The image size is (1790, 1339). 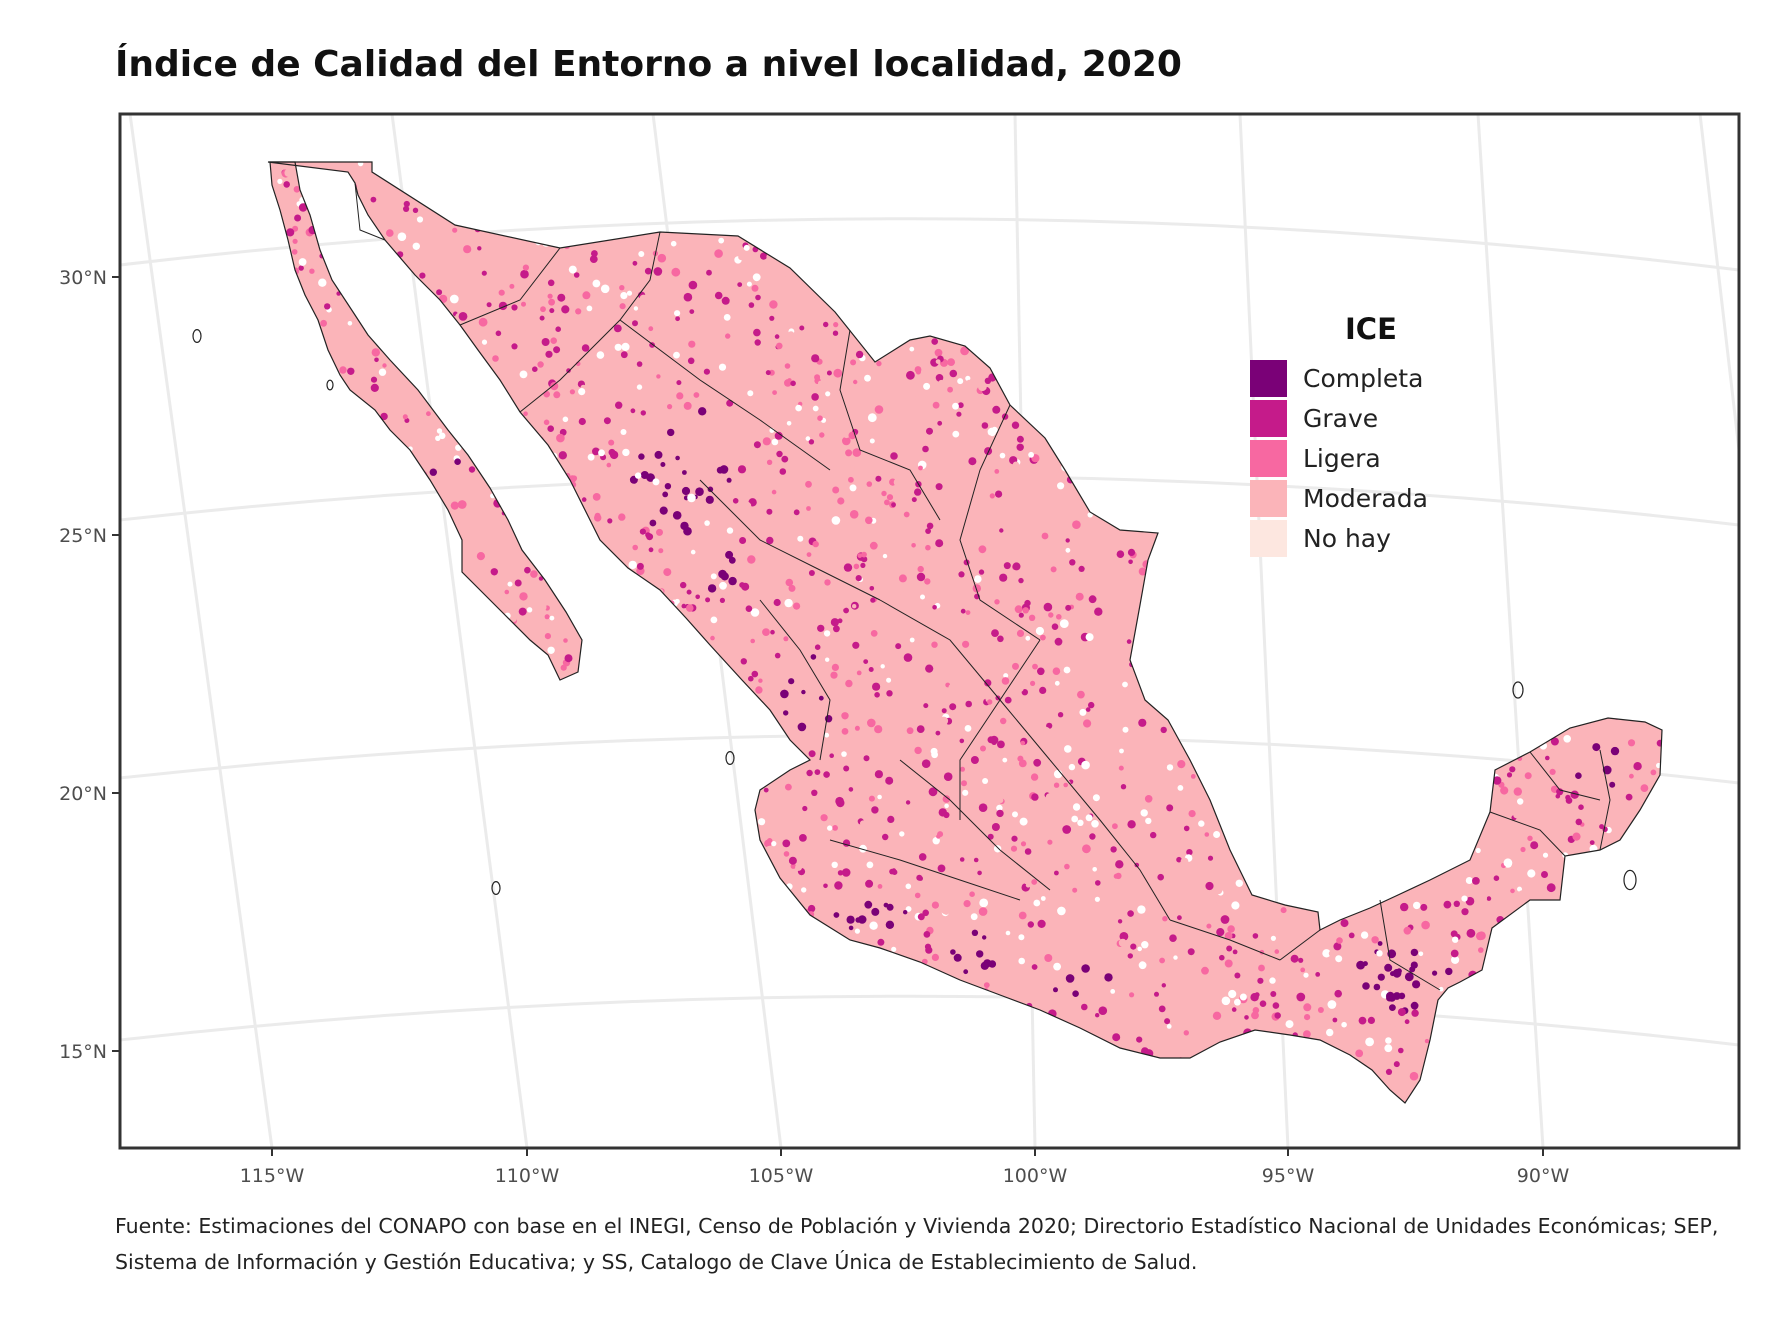 I want to click on state-border, so click(x=725, y=395).